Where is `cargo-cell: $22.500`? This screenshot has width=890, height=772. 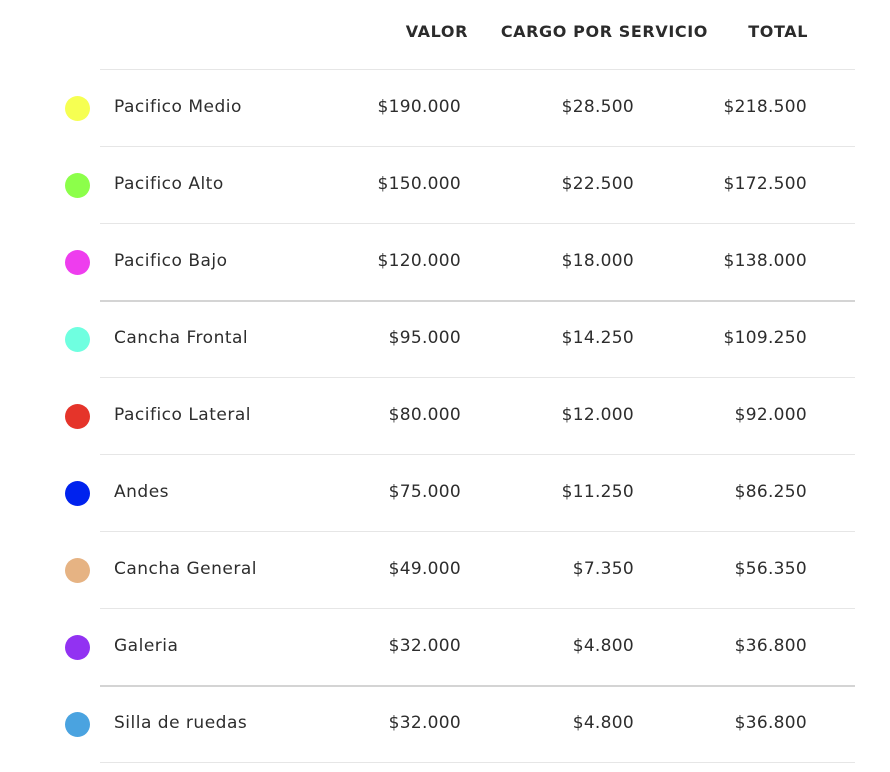
cargo-cell: $22.500 is located at coordinates (597, 184).